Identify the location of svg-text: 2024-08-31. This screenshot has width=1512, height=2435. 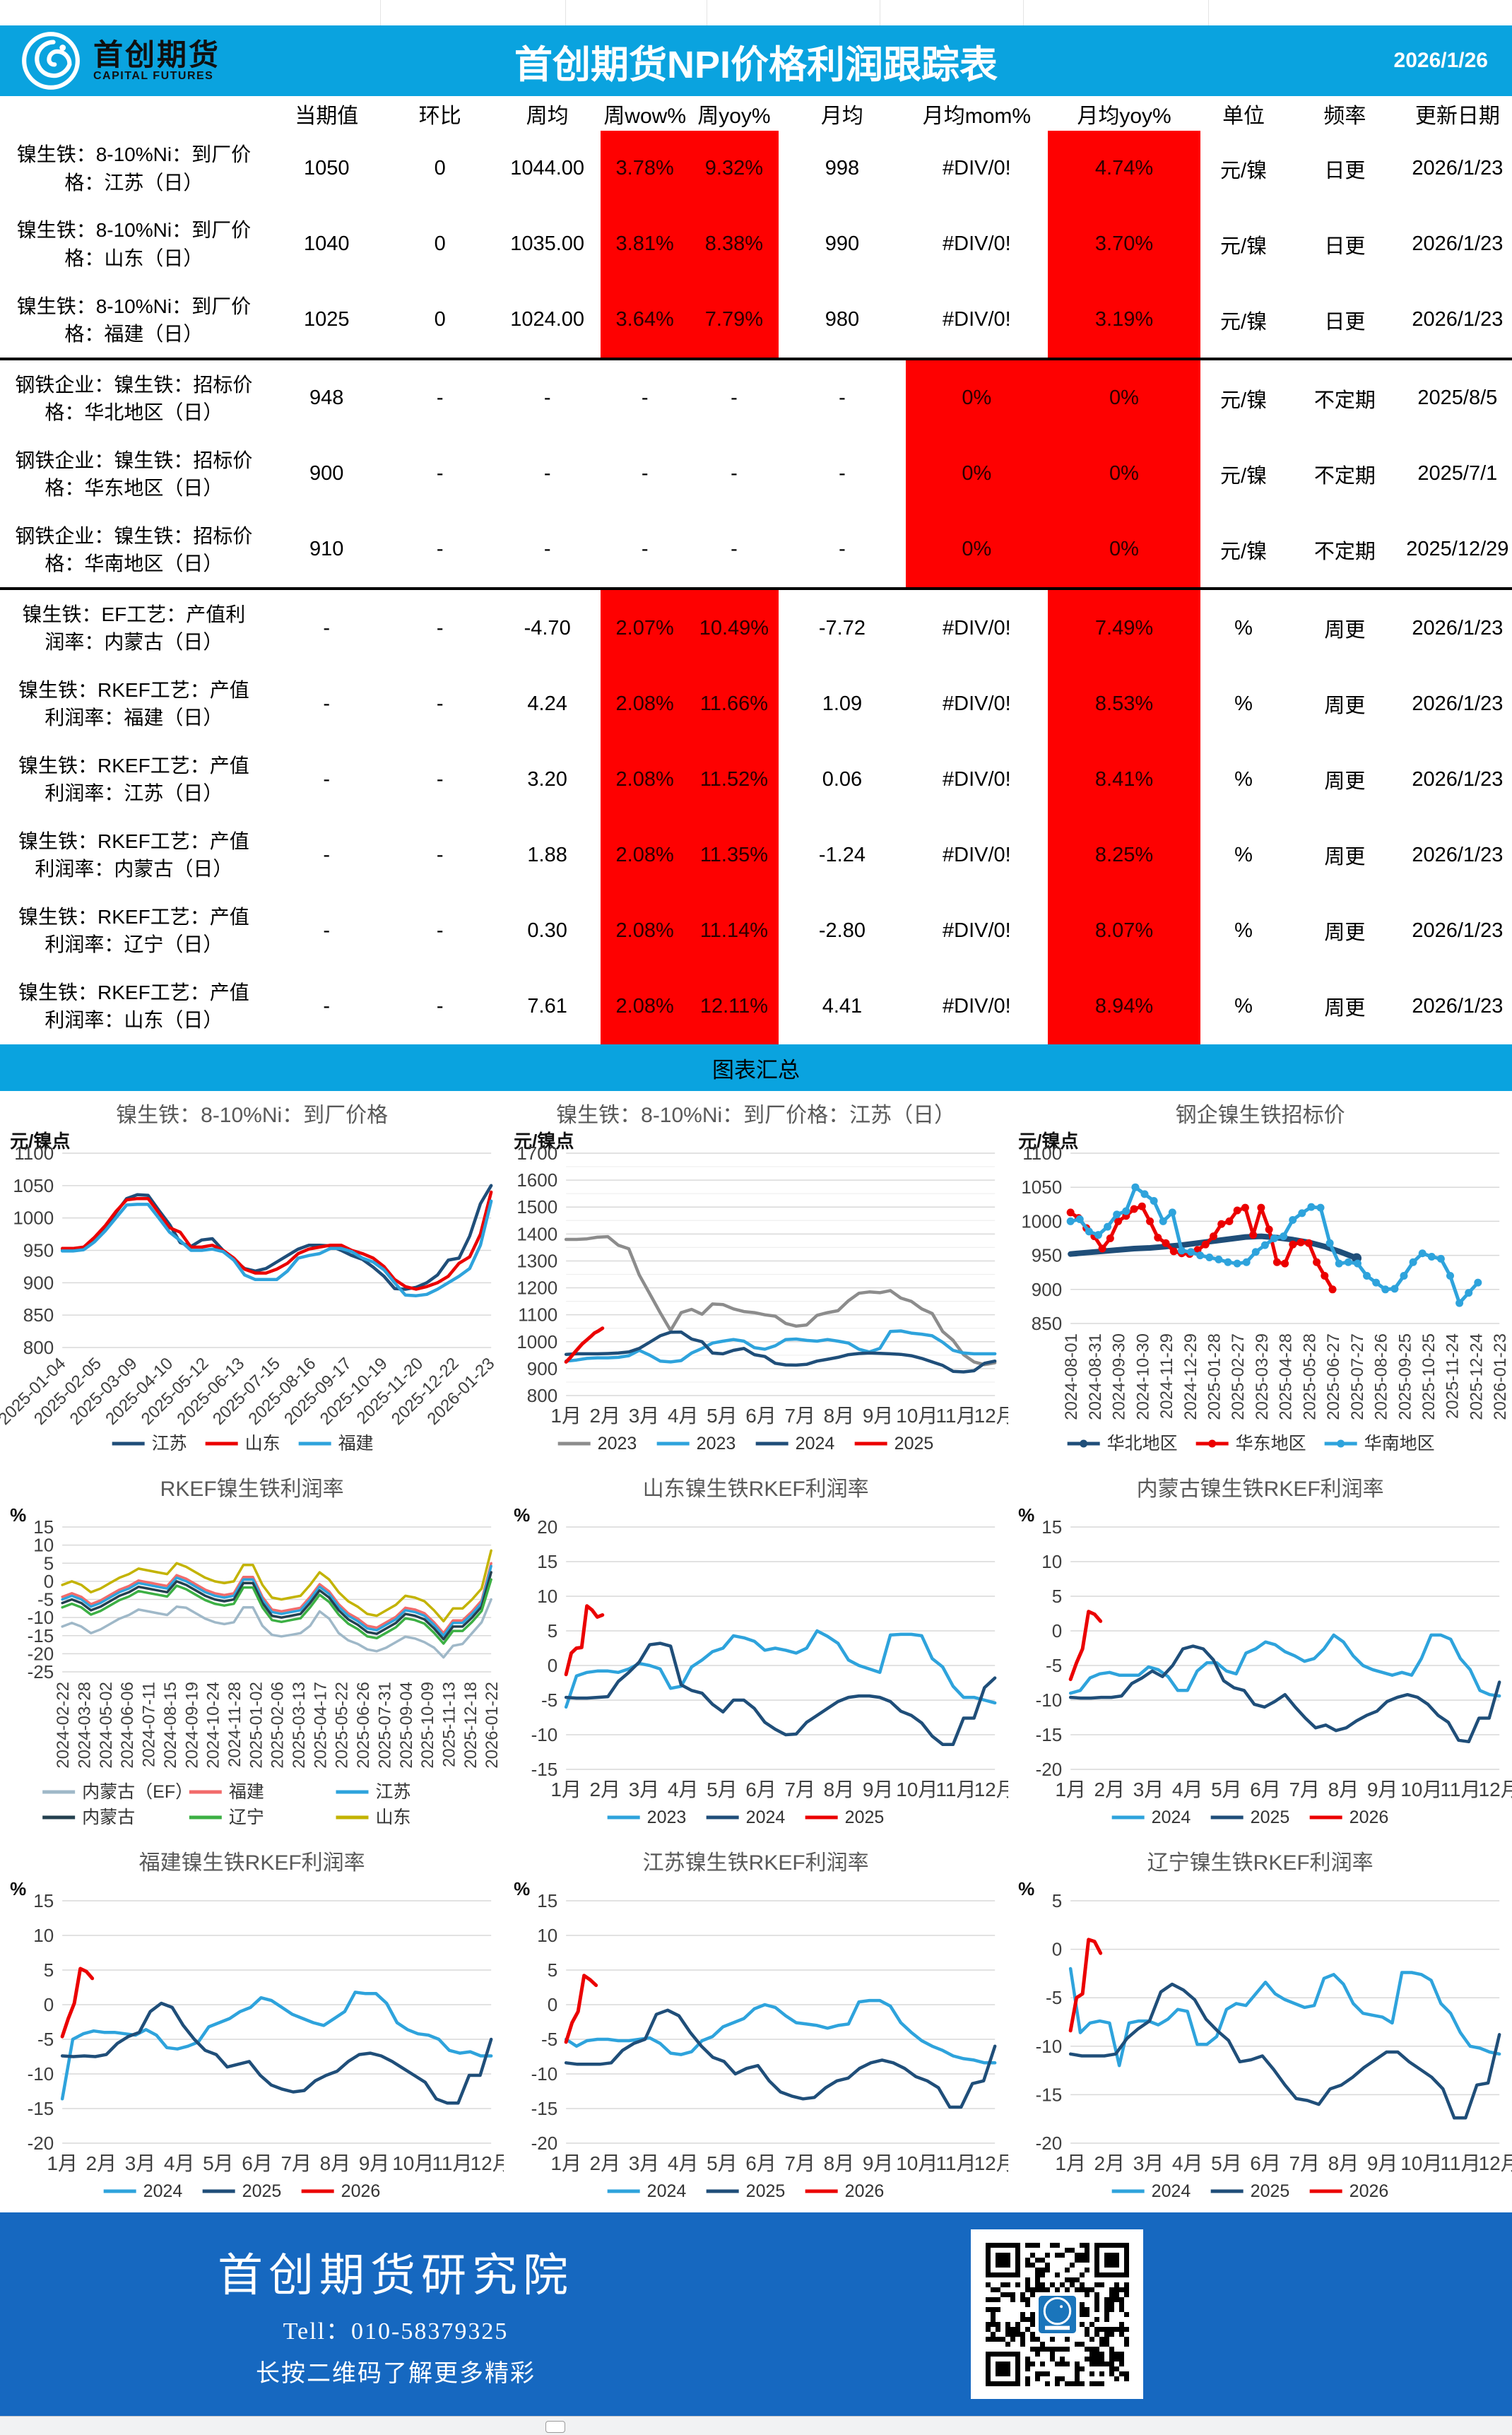
(1096, 1376).